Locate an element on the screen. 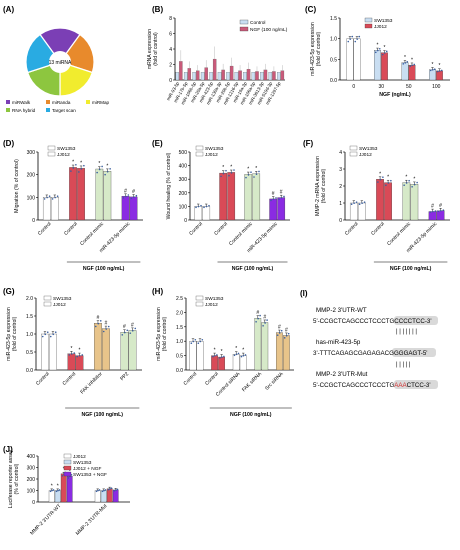  y-axis-title: (fold of control) is located at coordinates (324, 185).